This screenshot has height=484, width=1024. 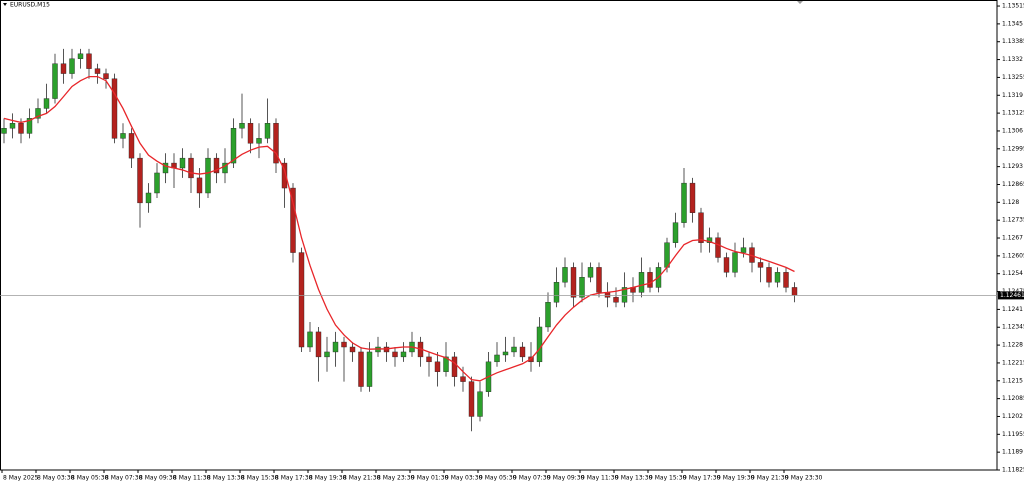 What do you see at coordinates (1012, 380) in the screenshot?
I see `y-tick-label: 1.1215` at bounding box center [1012, 380].